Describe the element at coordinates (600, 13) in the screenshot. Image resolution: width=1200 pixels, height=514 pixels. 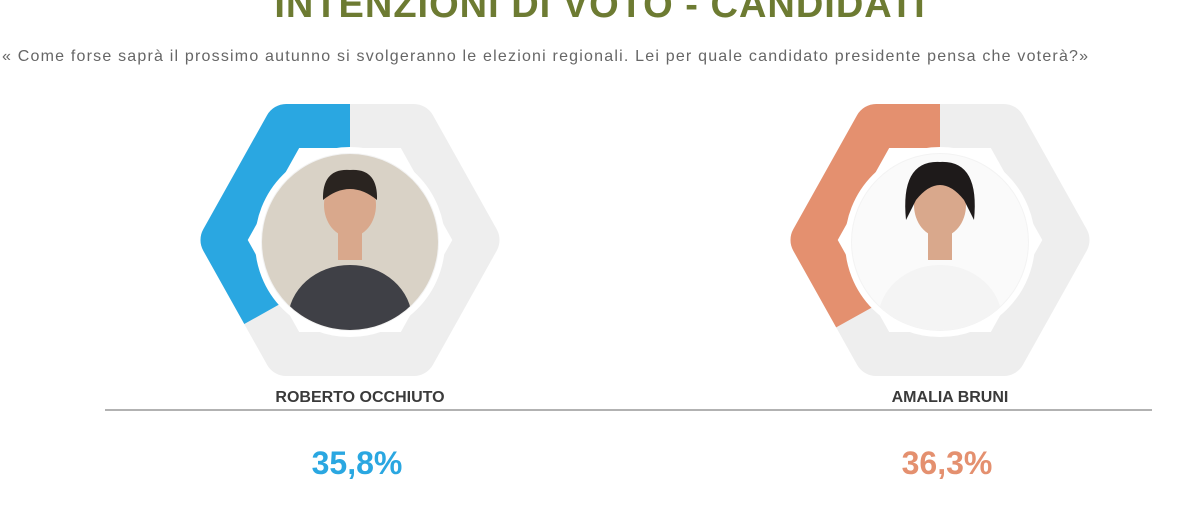
I see `slide-title: INTENZIONI DI VOTO - CANDIDATI` at that location.